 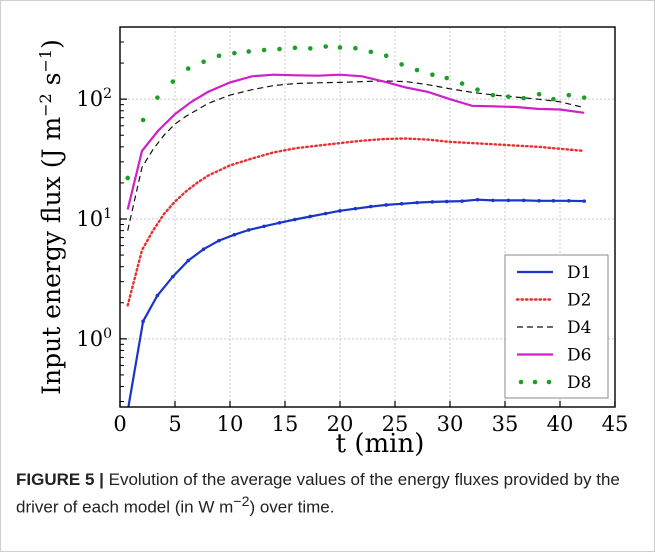 What do you see at coordinates (556, 326) in the screenshot?
I see `legend-box` at bounding box center [556, 326].